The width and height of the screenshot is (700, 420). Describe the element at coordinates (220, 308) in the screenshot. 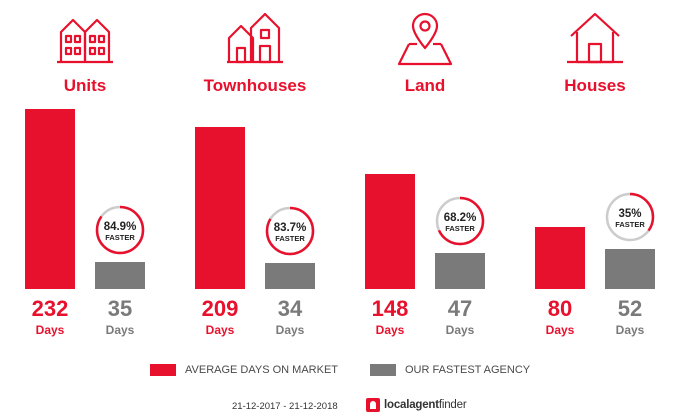

I see `value-label-market: 209` at that location.